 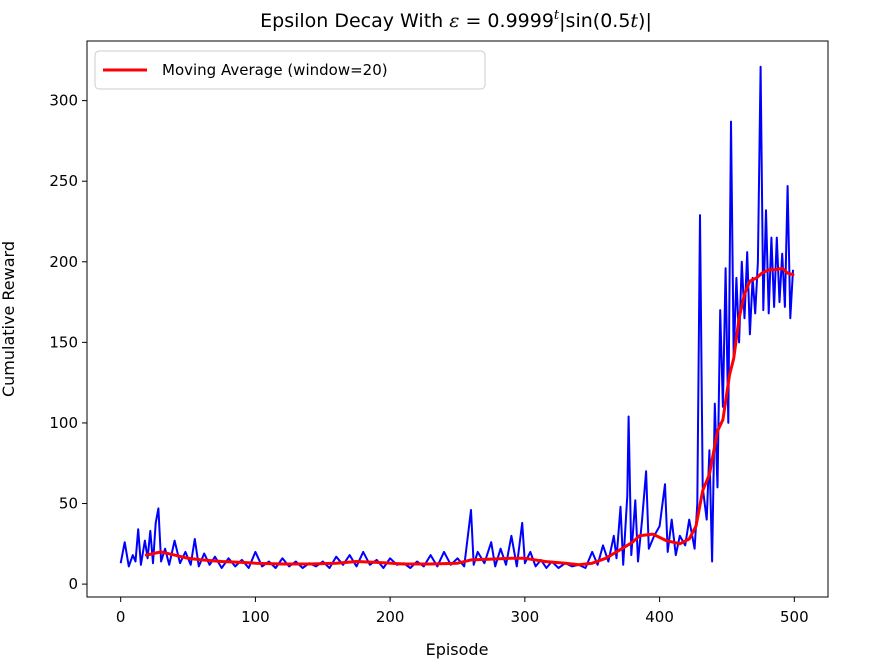 I want to click on x-tick-label: 200, so click(x=390, y=617).